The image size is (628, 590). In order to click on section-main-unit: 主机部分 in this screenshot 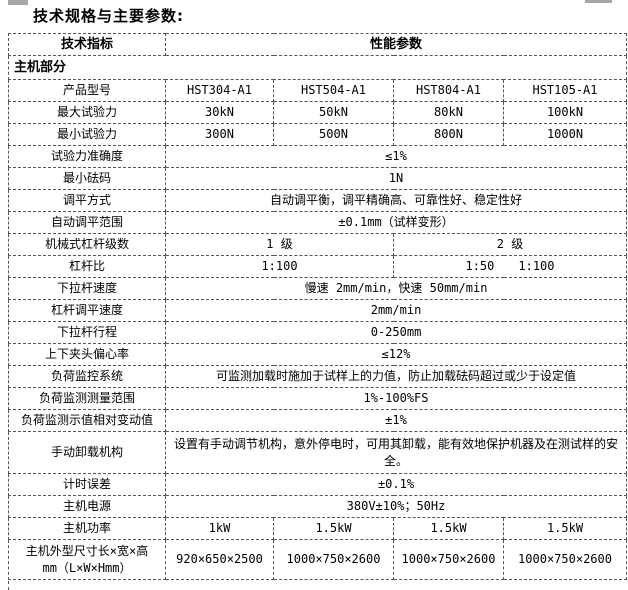, I will do `click(317, 67)`.